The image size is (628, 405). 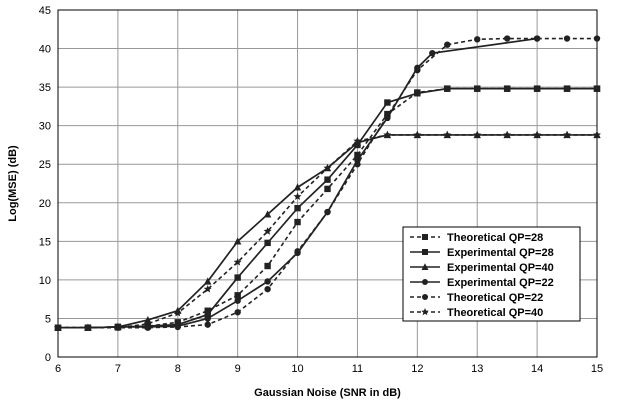 What do you see at coordinates (238, 369) in the screenshot?
I see `x-tick-label: 9` at bounding box center [238, 369].